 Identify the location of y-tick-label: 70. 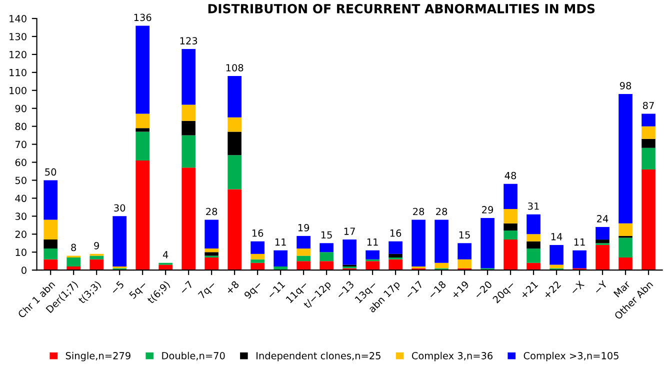
(21, 144).